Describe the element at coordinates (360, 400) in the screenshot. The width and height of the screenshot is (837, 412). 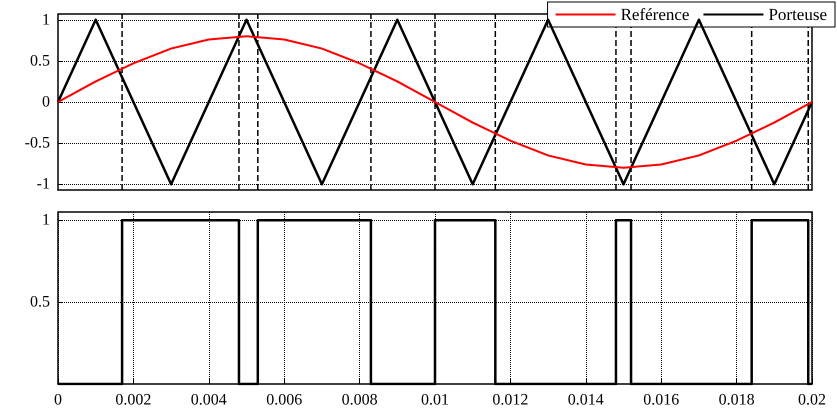
I see `x-tick-label: 0.008` at that location.